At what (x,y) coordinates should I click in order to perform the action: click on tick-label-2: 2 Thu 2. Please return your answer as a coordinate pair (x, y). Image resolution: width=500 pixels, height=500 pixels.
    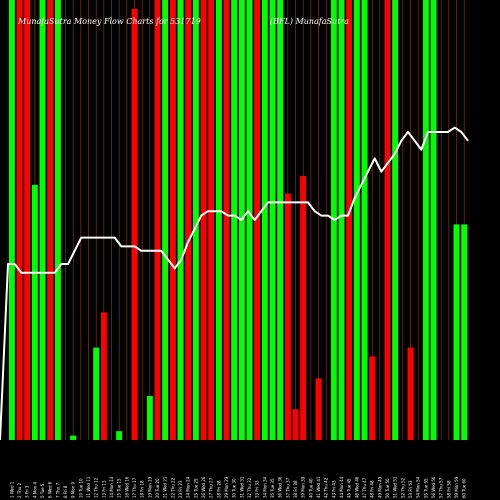
    Looking at the image, I should click on (19, 490).